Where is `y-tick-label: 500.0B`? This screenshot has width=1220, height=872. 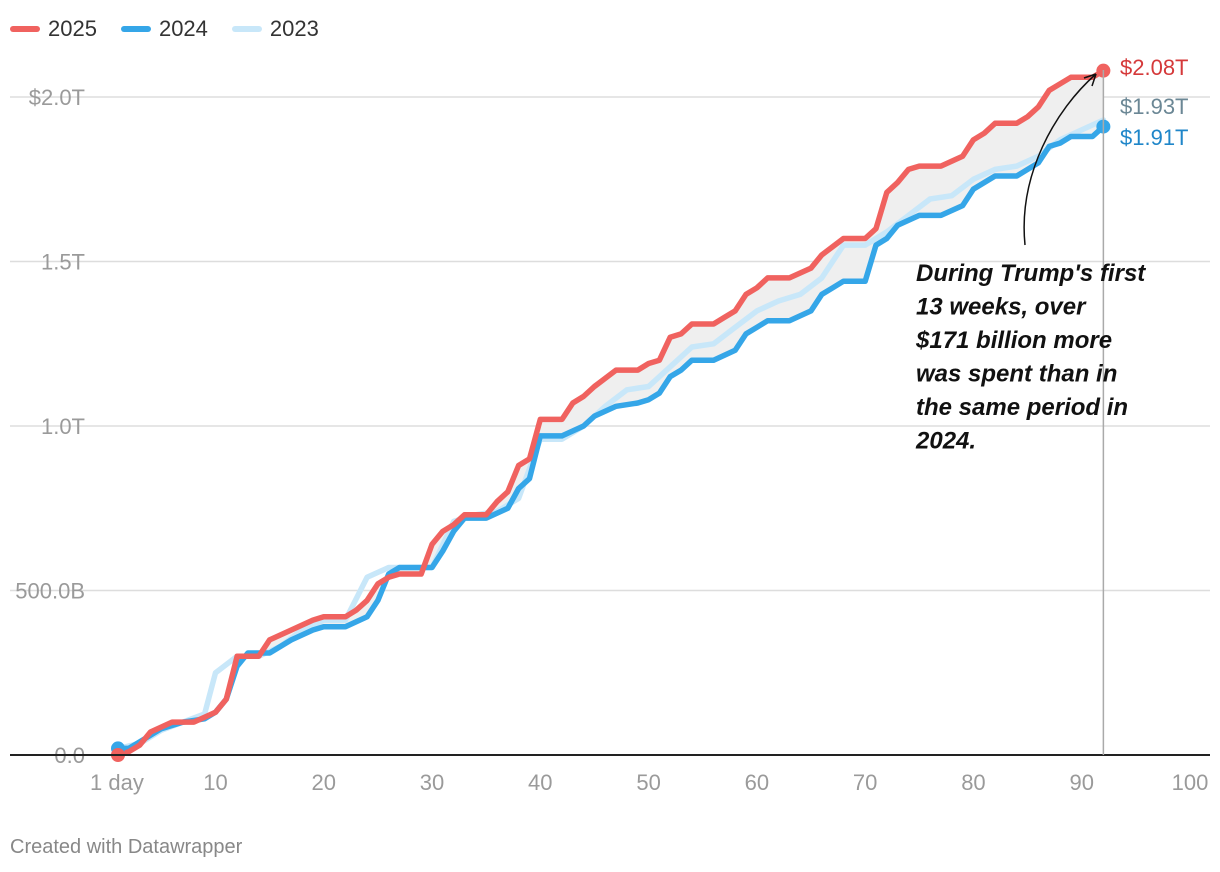 y-tick-label: 500.0B is located at coordinates (50, 591).